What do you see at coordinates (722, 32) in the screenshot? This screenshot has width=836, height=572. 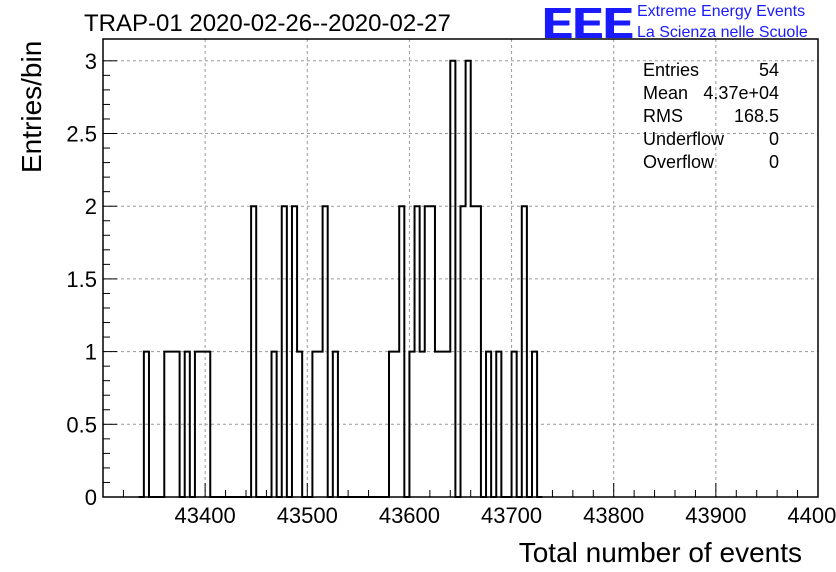 I see `logo-line-2: La Scienza nelle Scuole` at bounding box center [722, 32].